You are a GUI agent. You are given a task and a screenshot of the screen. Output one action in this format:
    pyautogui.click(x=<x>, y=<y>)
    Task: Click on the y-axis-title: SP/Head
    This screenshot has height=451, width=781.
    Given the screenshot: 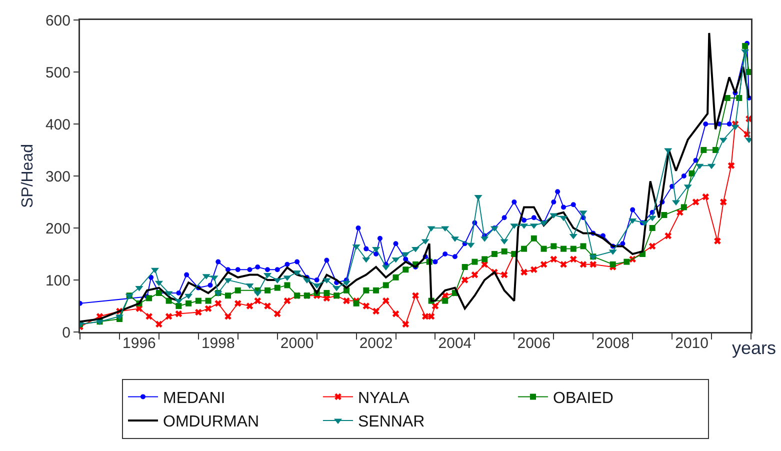 What is the action you would take?
    pyautogui.click(x=28, y=176)
    